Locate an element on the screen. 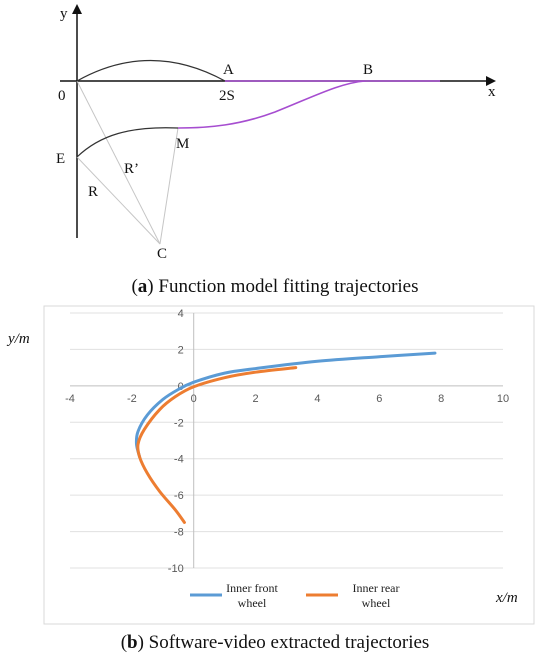 This screenshot has width=550, height=662. label-point-m: M is located at coordinates (182, 144).